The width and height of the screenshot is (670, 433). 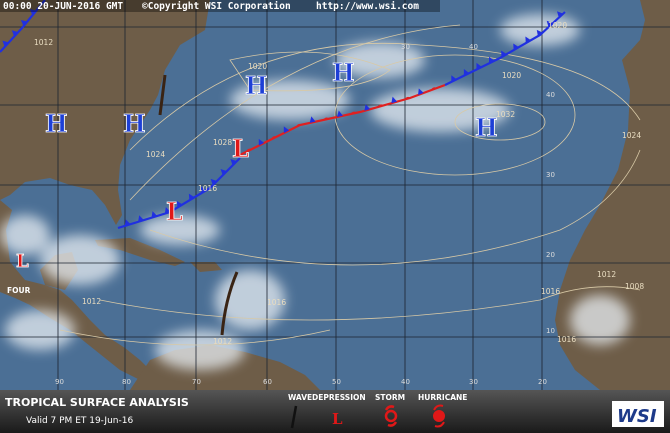 What do you see at coordinates (550, 255) in the screenshot?
I see `lat-label: 20` at bounding box center [550, 255].